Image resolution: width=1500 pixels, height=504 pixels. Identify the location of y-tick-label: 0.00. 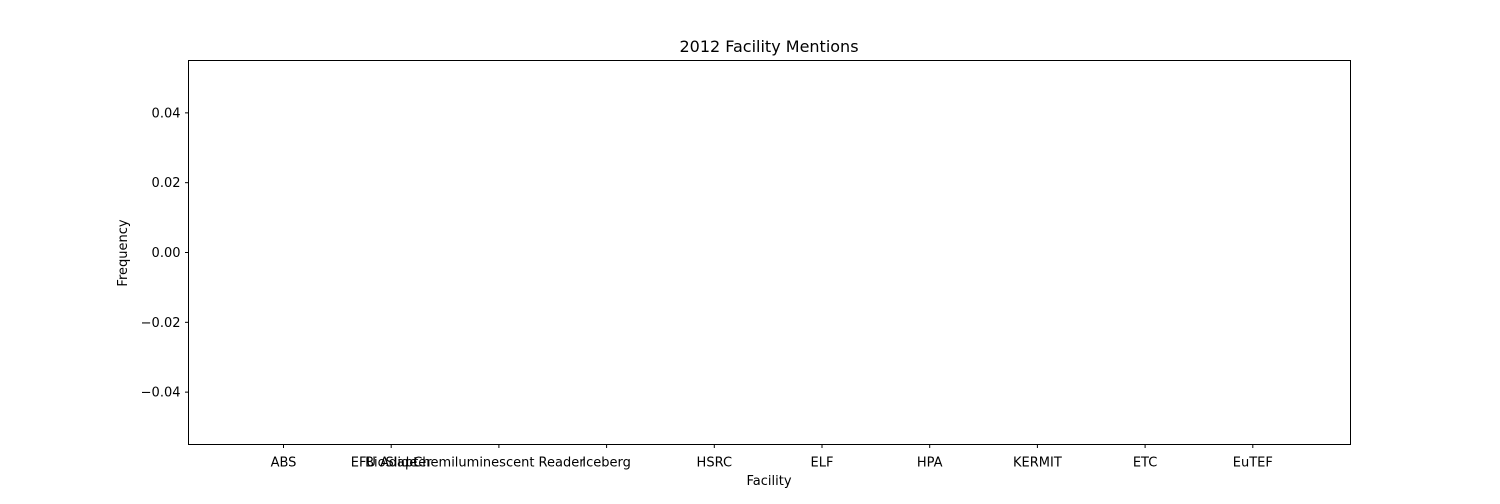
(166, 253).